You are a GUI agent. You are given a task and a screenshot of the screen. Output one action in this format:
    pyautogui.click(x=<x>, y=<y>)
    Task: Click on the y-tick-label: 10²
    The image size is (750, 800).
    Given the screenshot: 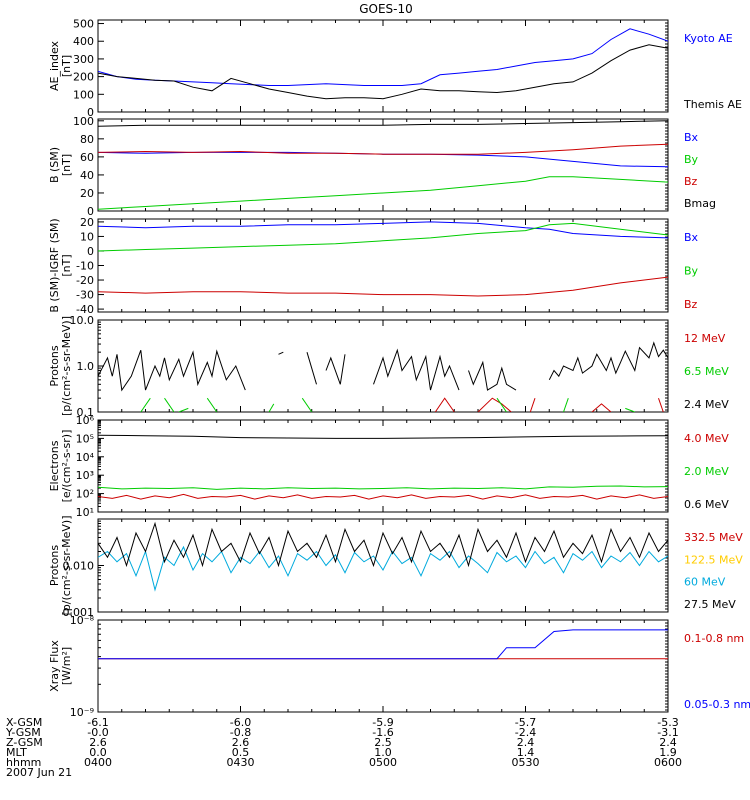 What is the action you would take?
    pyautogui.click(x=85, y=494)
    